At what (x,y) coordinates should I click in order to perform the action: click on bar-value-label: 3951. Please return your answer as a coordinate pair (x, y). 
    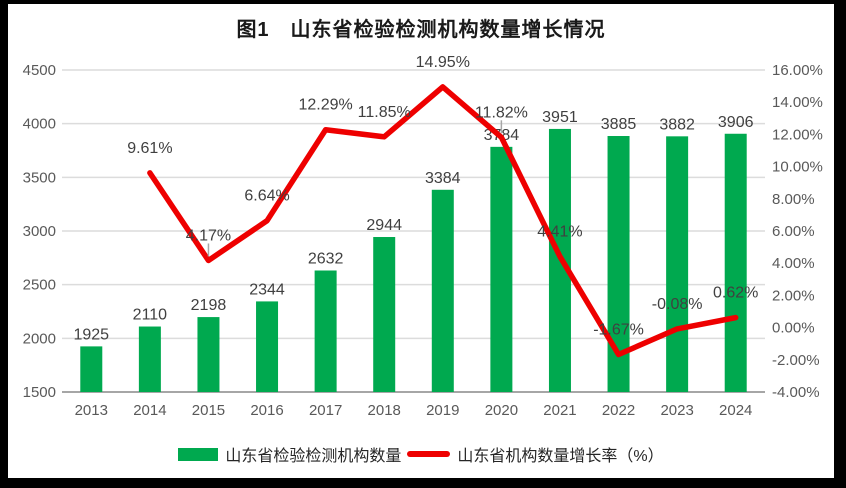
    Looking at the image, I should click on (560, 117).